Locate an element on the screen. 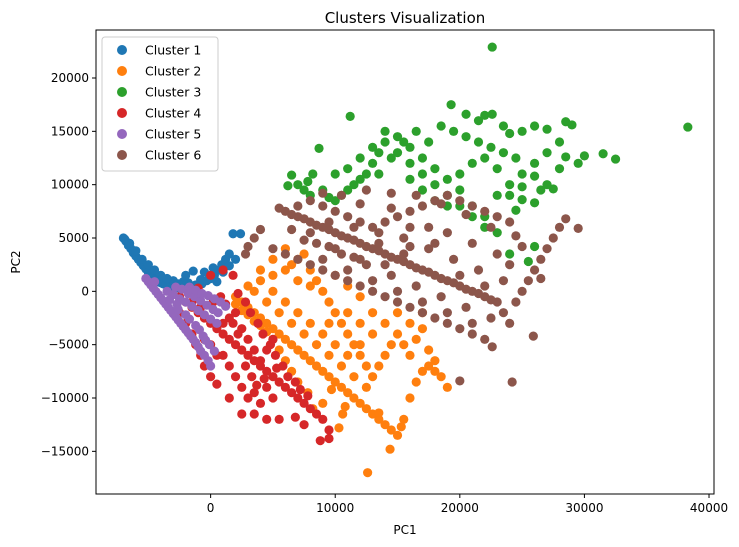 This screenshot has width=739, height=547. y-axis-label: PC2 is located at coordinates (16, 261).